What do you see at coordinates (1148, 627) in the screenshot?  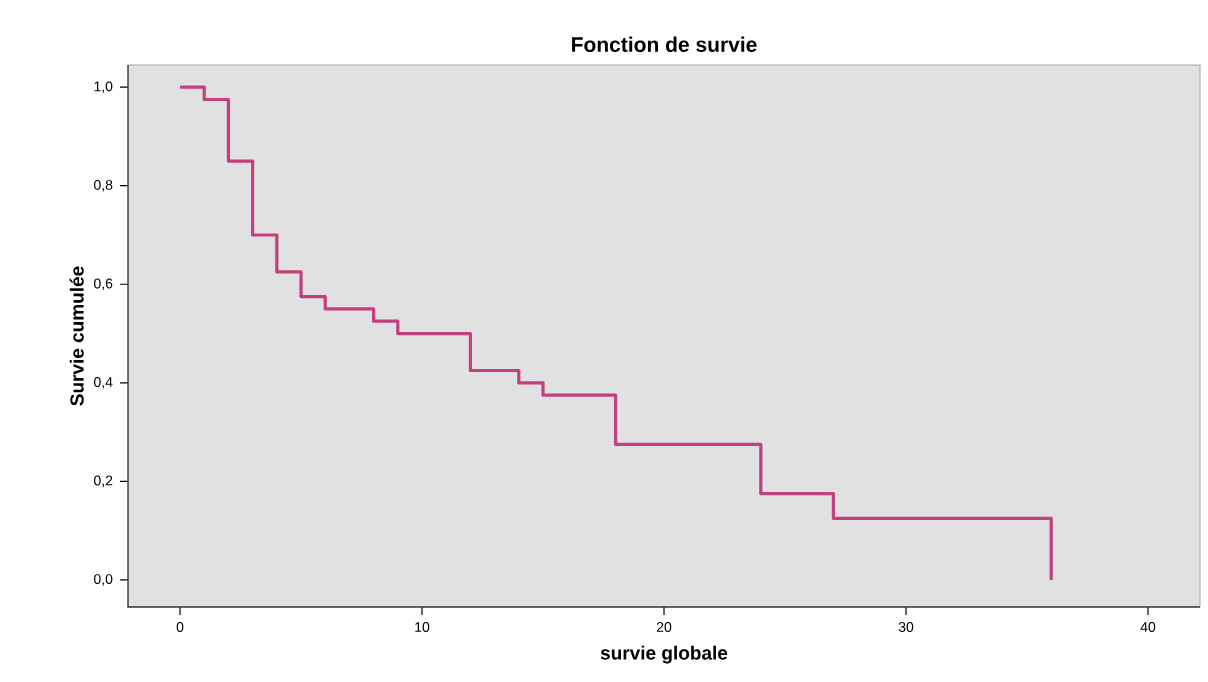 I see `x-tick-label: 40` at bounding box center [1148, 627].